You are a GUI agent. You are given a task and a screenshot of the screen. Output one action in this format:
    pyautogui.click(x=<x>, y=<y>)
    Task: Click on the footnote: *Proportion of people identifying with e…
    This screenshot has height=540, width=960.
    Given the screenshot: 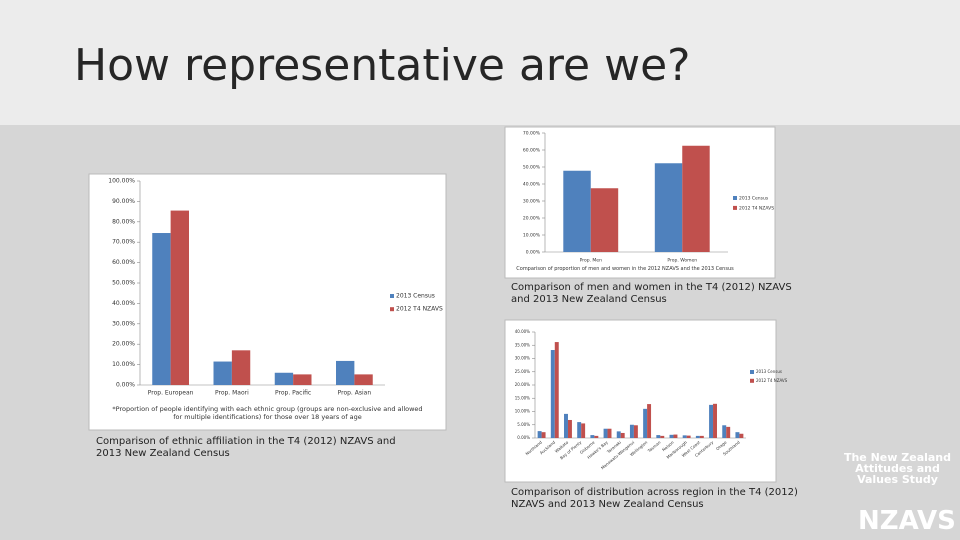 What is the action you would take?
    pyautogui.click(x=267, y=413)
    